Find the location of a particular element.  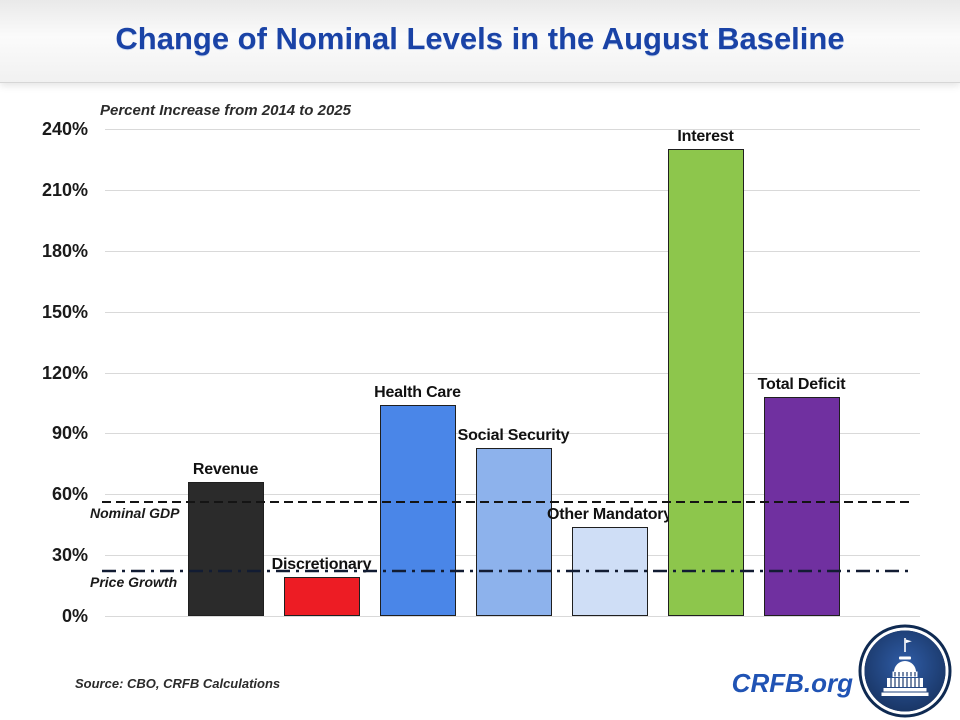

reference-line-label: Price Growth is located at coordinates (134, 582).